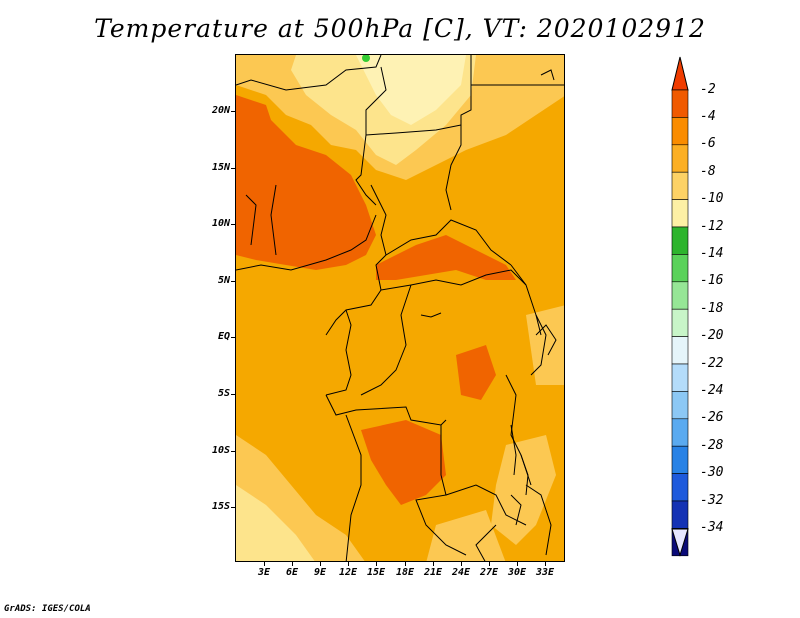 The image size is (800, 618). What do you see at coordinates (476, 372) in the screenshot?
I see `field-warm-east` at bounding box center [476, 372].